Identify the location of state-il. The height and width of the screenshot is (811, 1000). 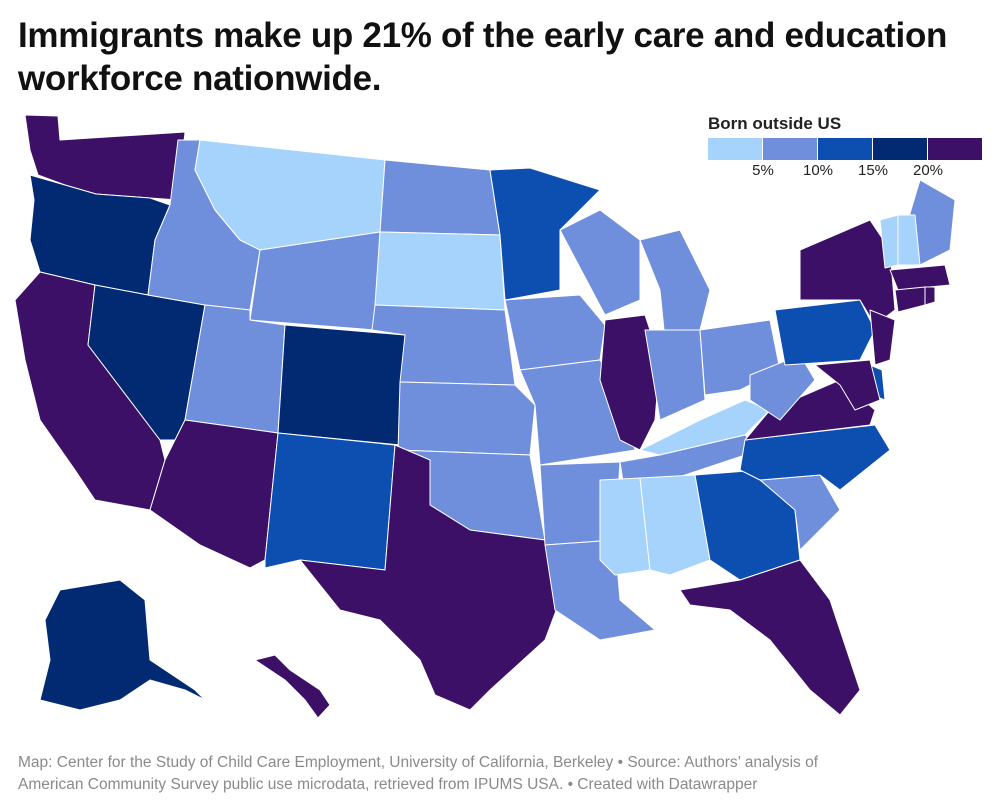
(630, 382).